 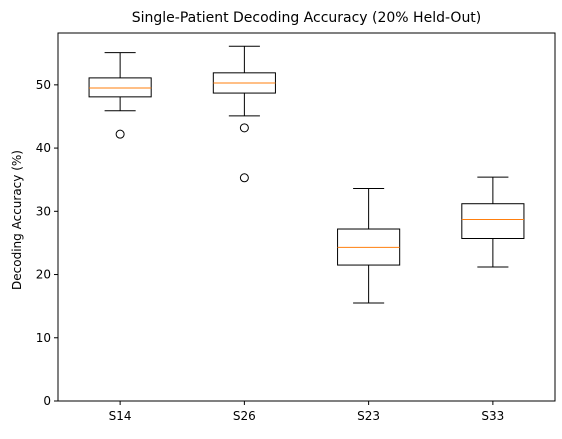 I want to click on x-tick-label: S14, so click(x=120, y=416).